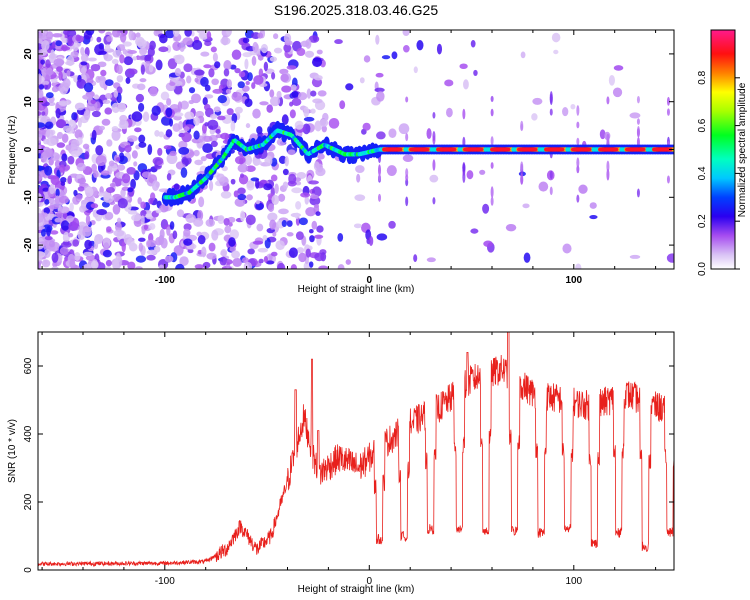  I want to click on y-tick-label: 600, so click(28, 365).